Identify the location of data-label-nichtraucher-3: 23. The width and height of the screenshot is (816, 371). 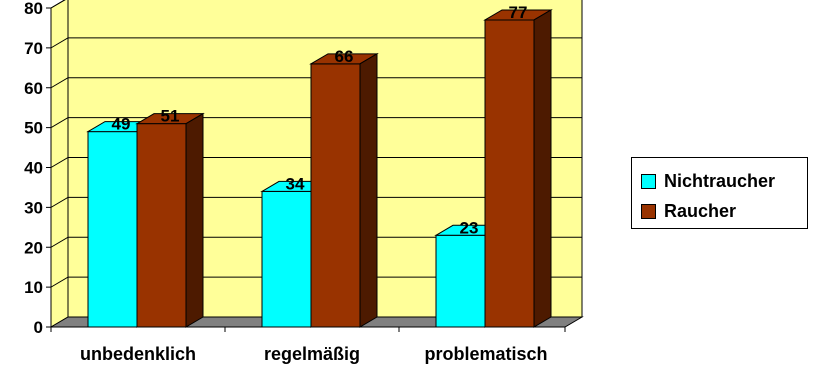
(469, 227).